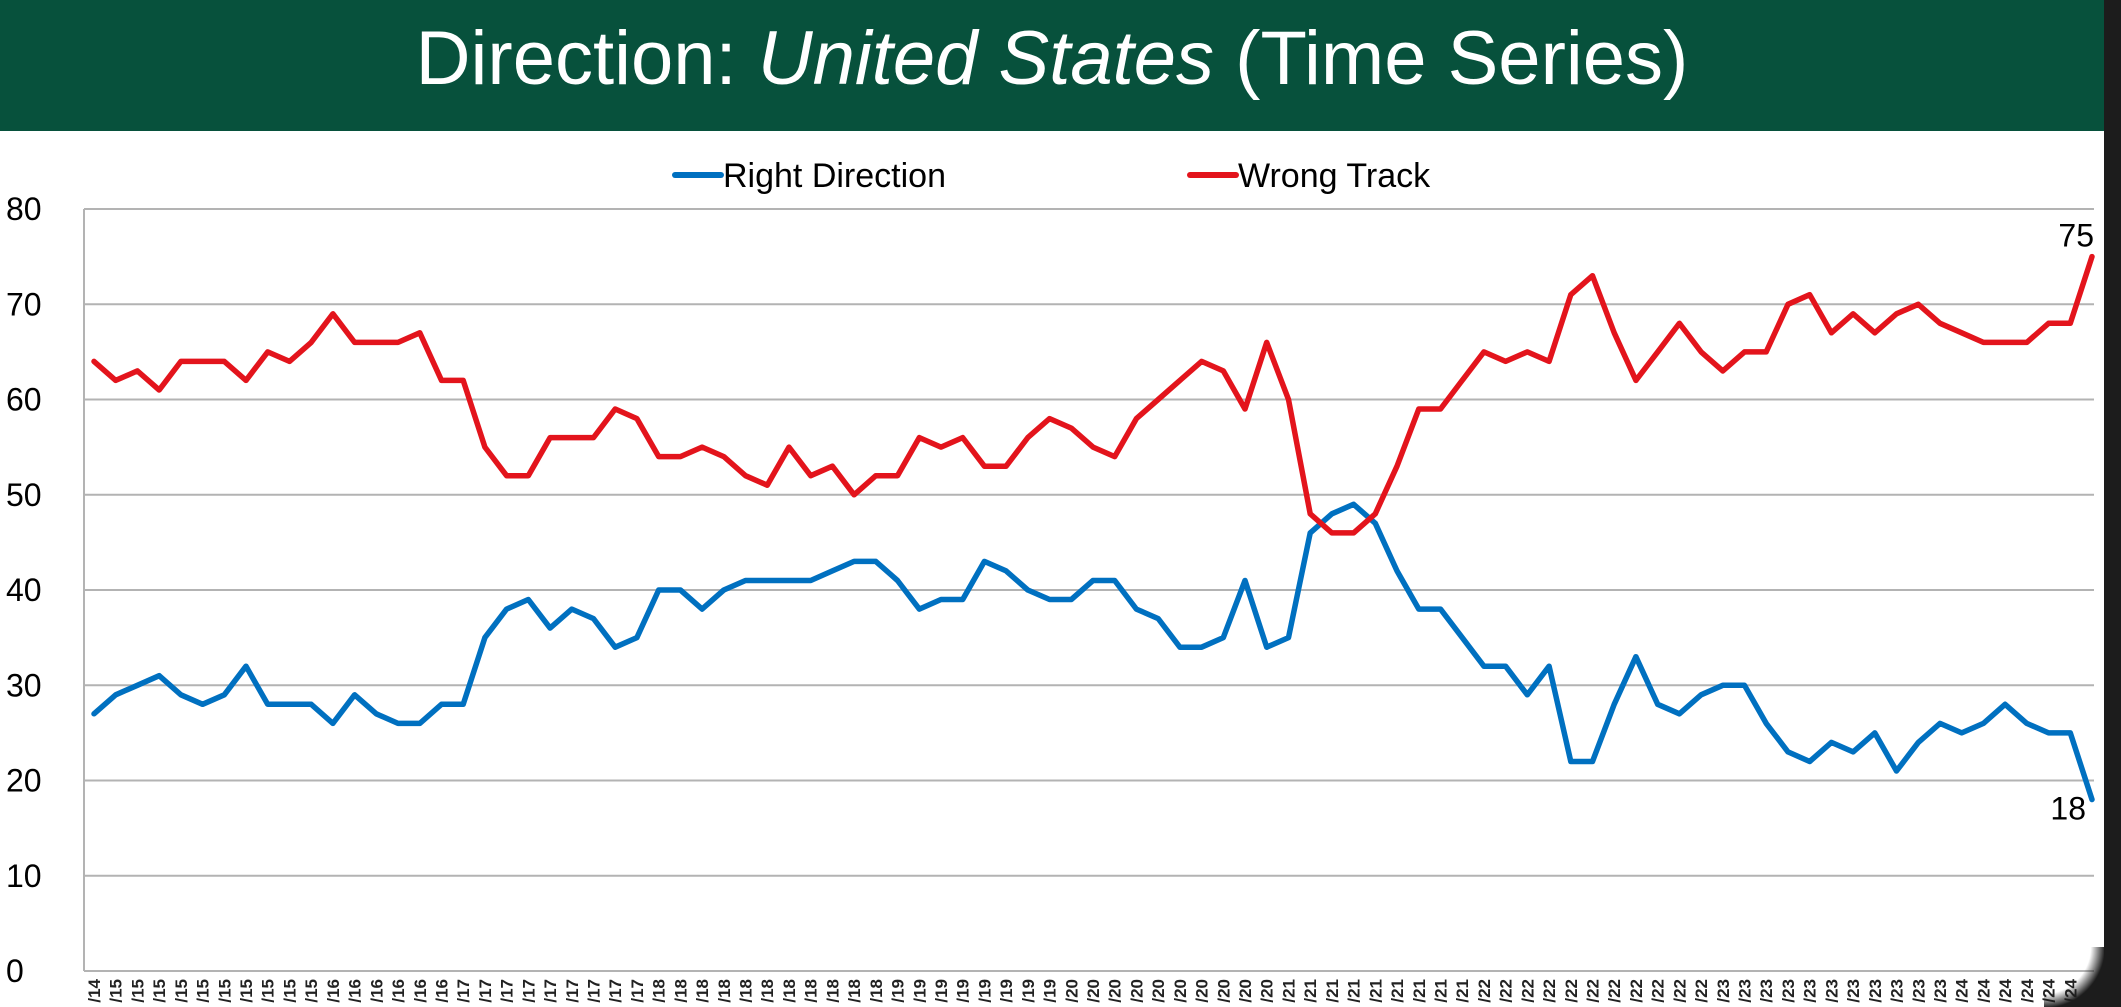 This screenshot has width=2121, height=1007. Describe the element at coordinates (13, 120) in the screenshot. I see `title-bar-notch` at that location.